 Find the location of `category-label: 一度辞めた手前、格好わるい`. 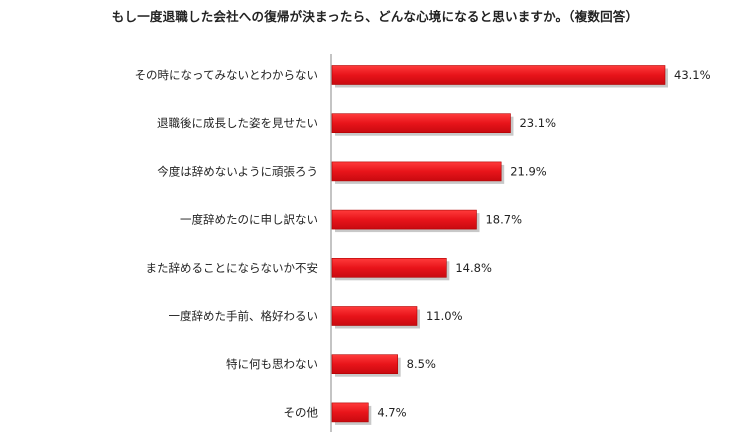

category-label: 一度辞めた手前、格好わるい is located at coordinates (244, 316).